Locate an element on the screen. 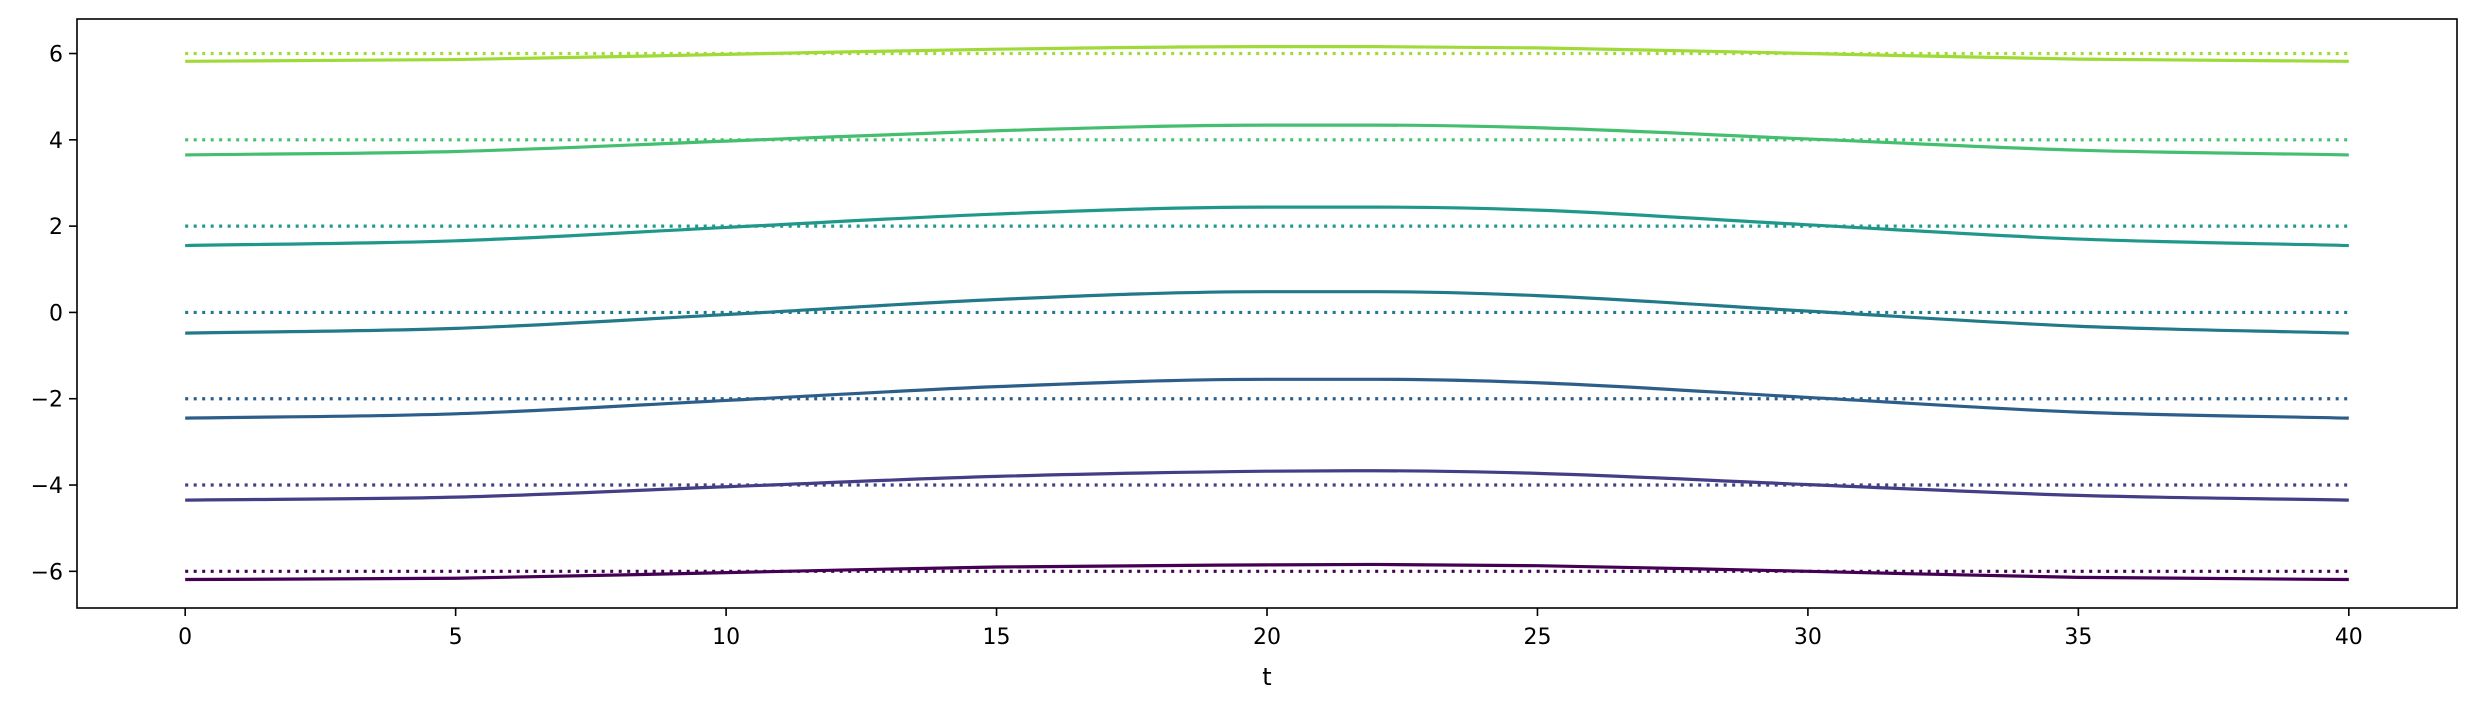 The image size is (2477, 711). y-tick-label: 6 is located at coordinates (56, 55).